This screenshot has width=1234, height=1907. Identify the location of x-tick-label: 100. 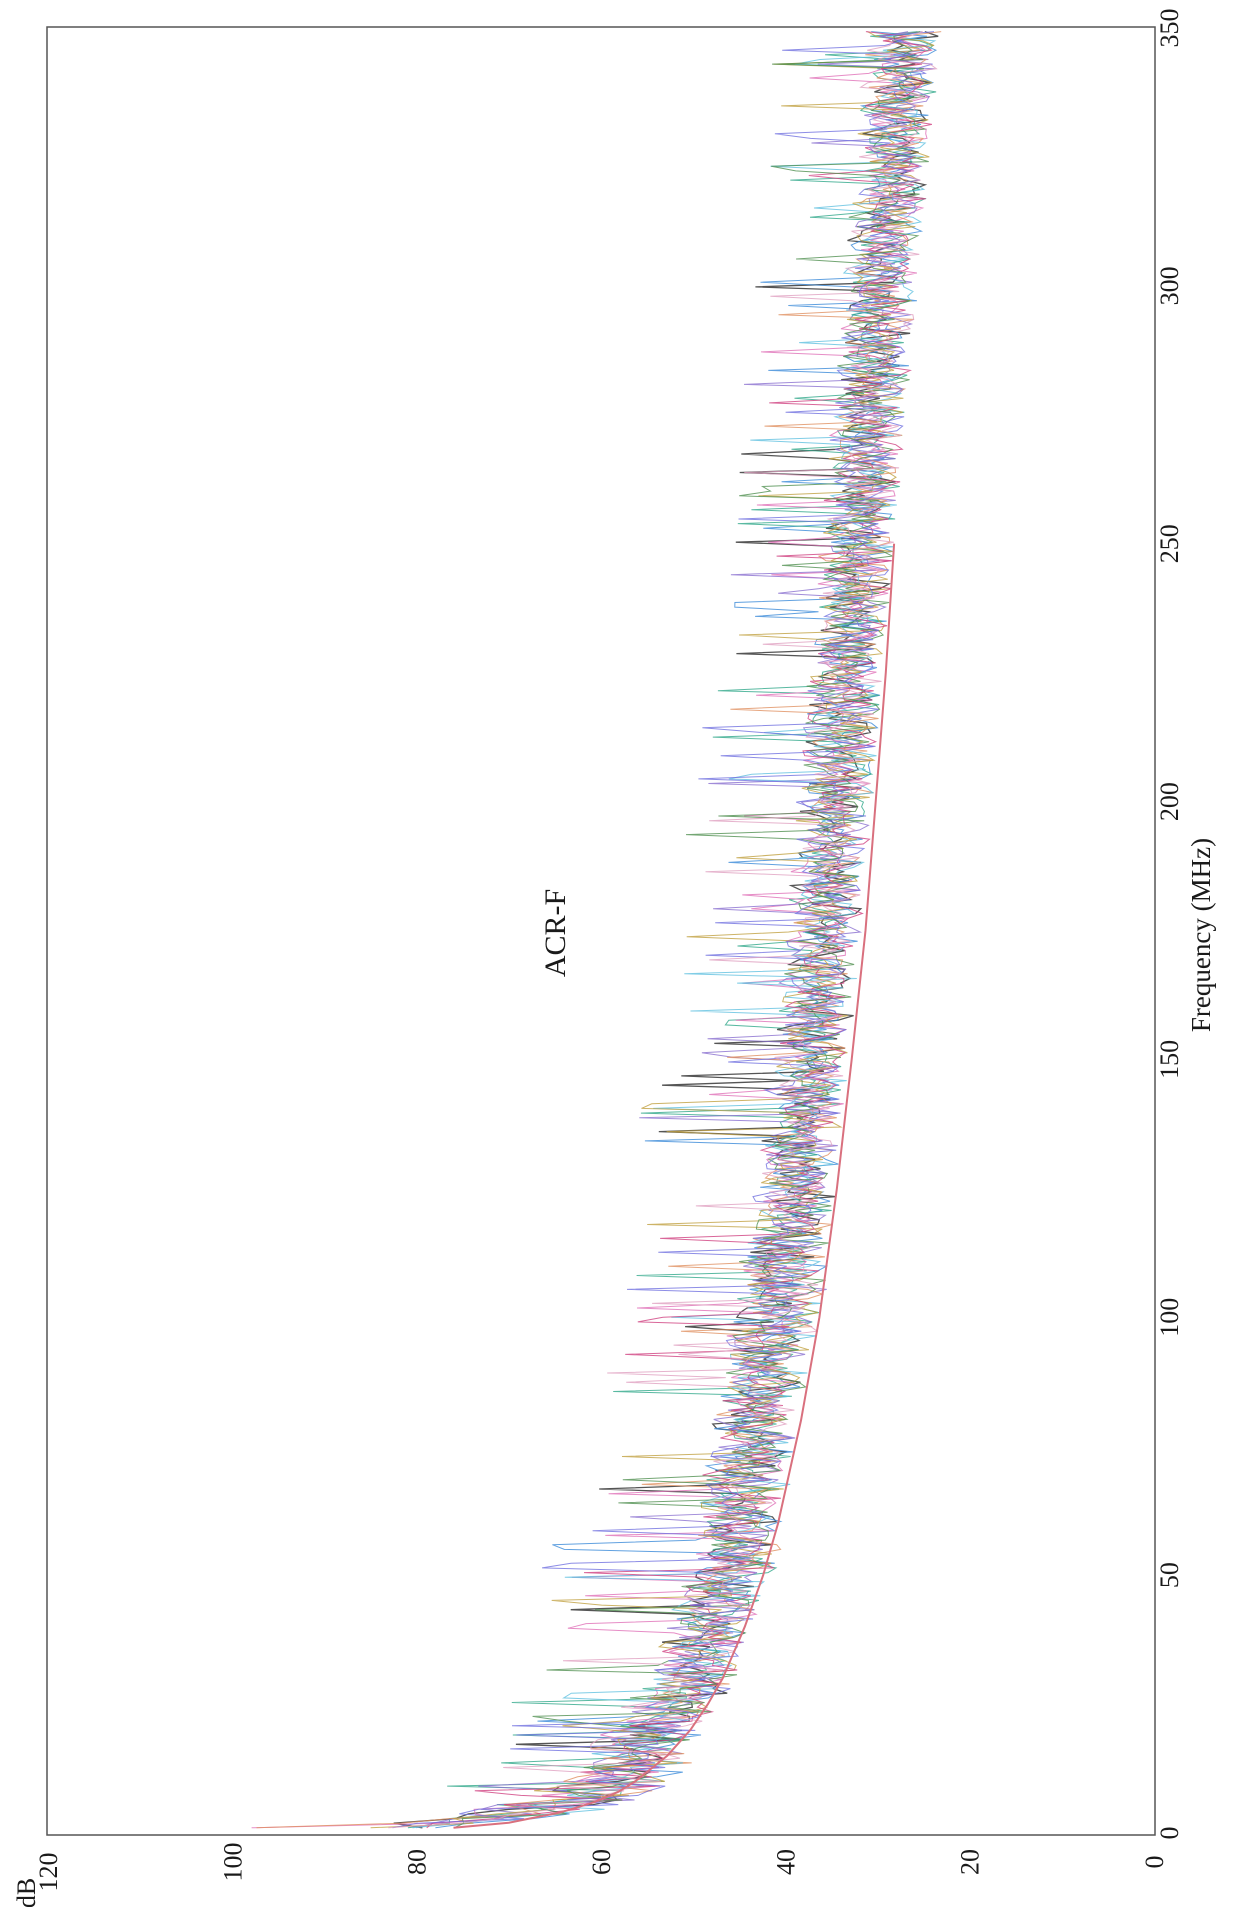
(1169, 1317).